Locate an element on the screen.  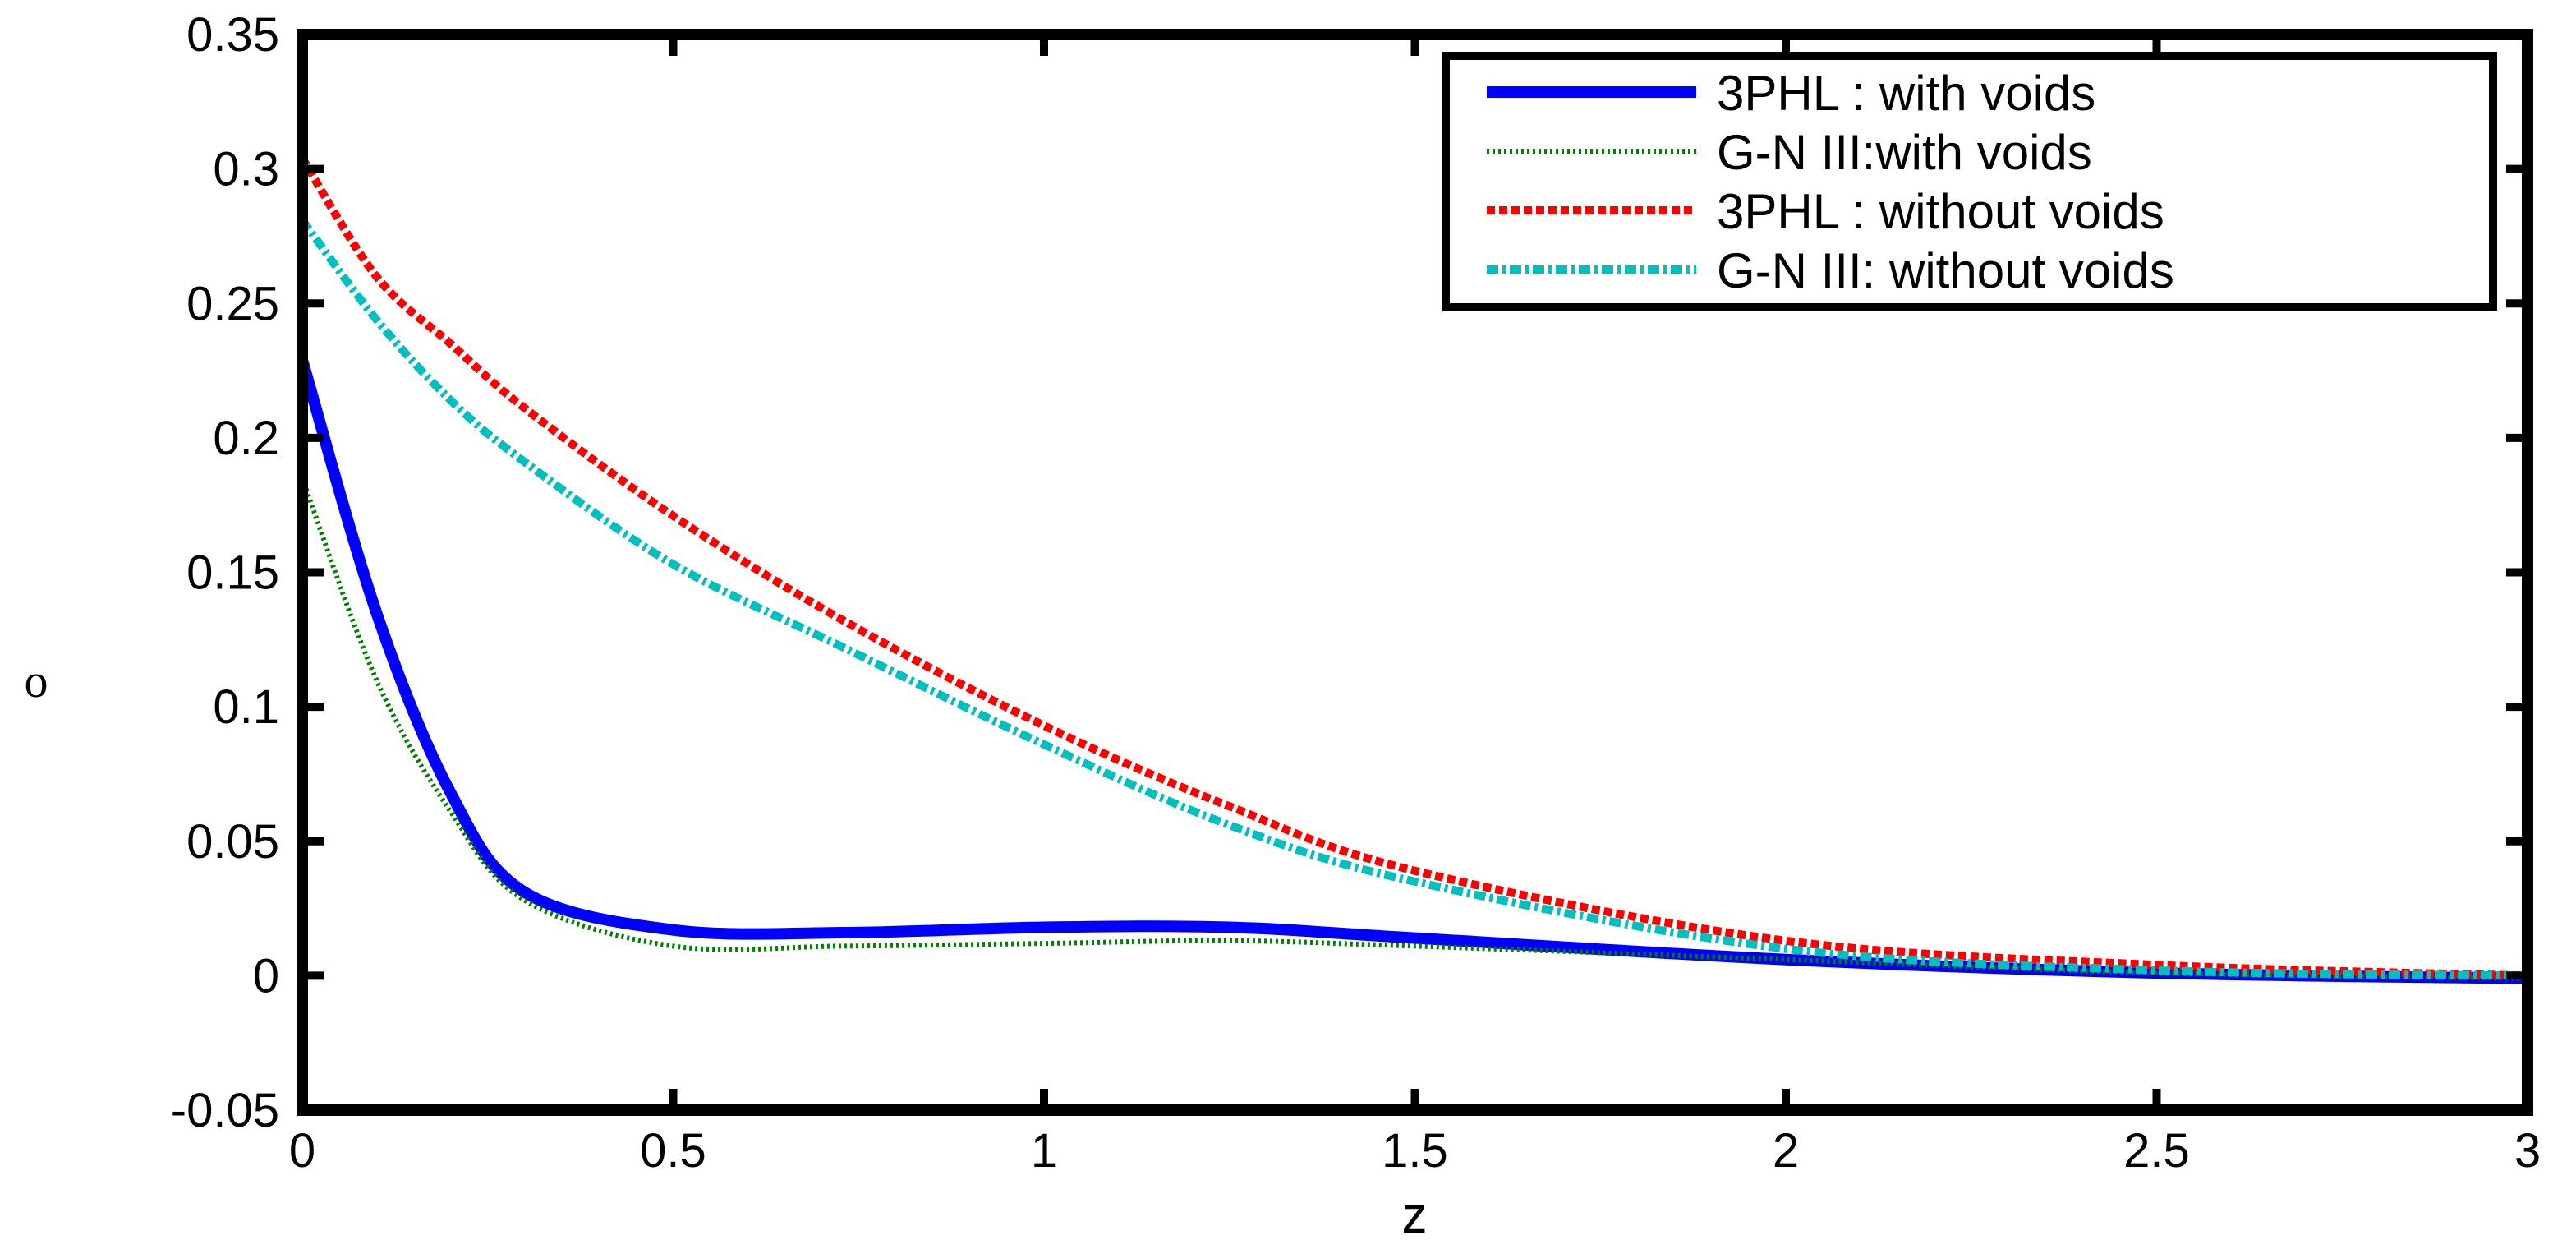
legend-label: G-N III: without voids is located at coordinates (1946, 270).